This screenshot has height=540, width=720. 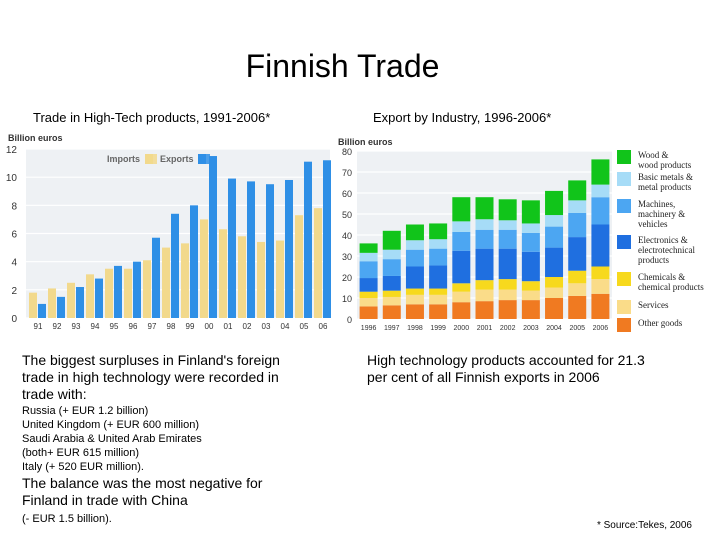 What do you see at coordinates (484, 264) in the screenshot?
I see `segment-3-2001` at bounding box center [484, 264].